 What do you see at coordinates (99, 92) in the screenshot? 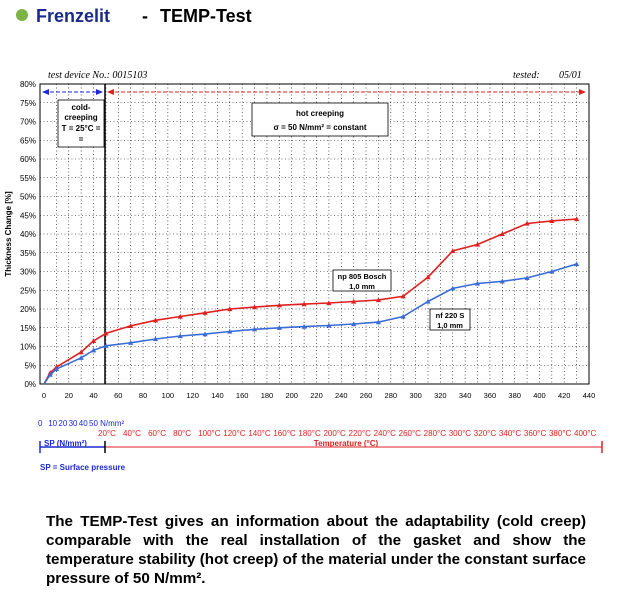
I see `cold-arrow-right-icon` at bounding box center [99, 92].